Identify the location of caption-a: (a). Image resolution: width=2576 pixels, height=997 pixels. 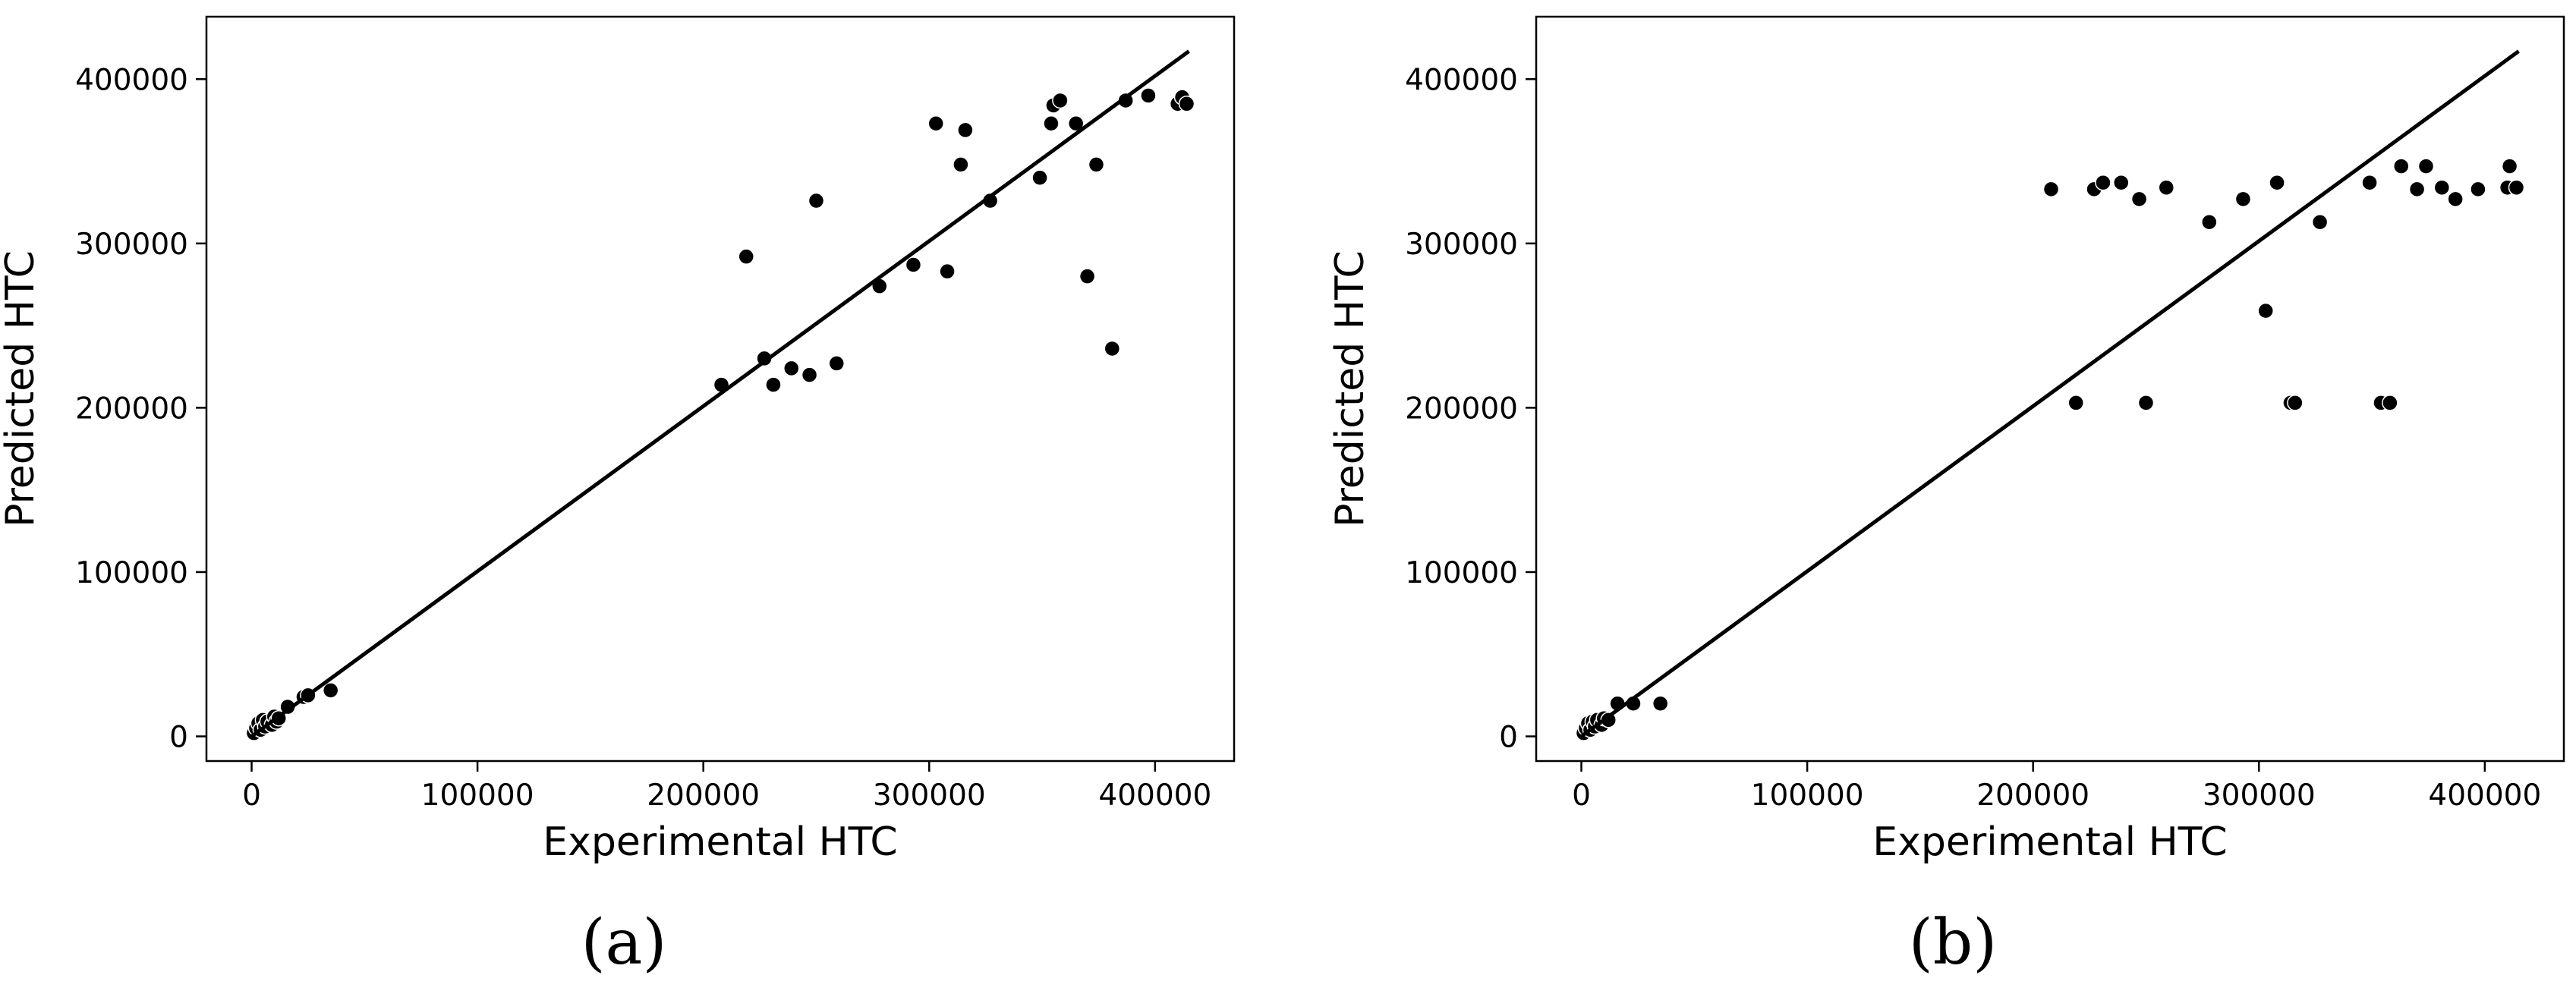
(624, 943).